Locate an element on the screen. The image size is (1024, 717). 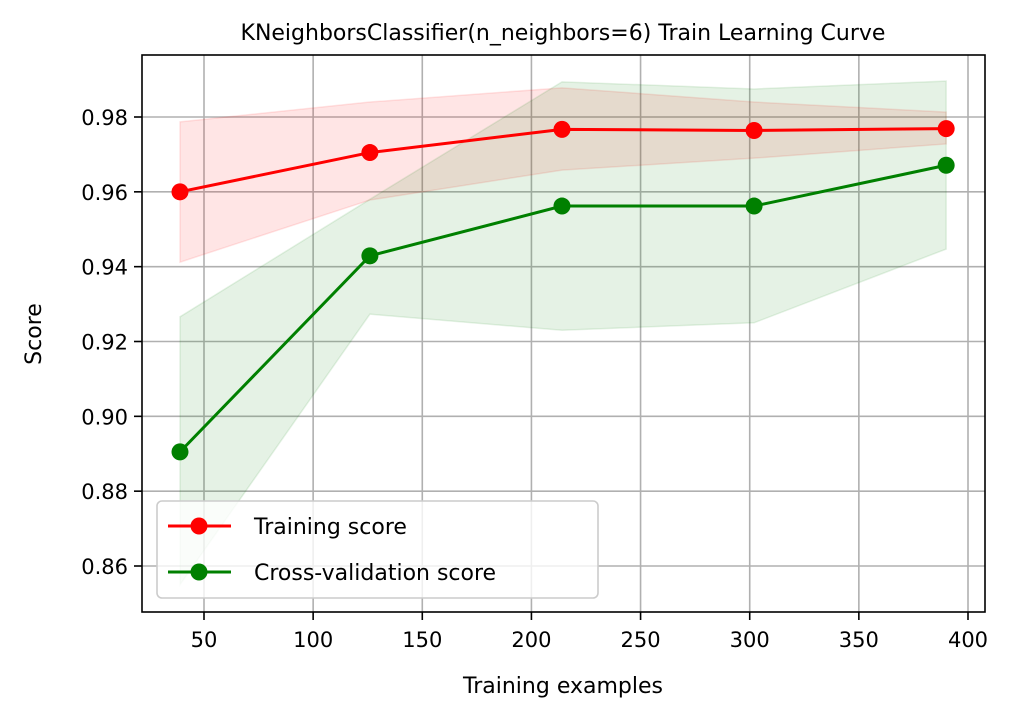
x-axis-ticks: 50 100 150 200 250 300 350 400 is located at coordinates (589, 632).